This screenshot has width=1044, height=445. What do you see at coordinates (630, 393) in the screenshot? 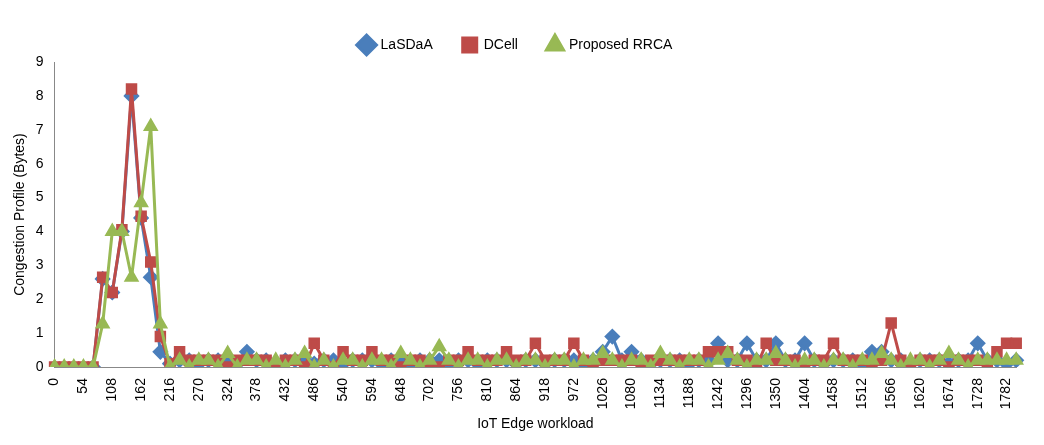
I see `x-tick-label: 1080` at bounding box center [630, 393].